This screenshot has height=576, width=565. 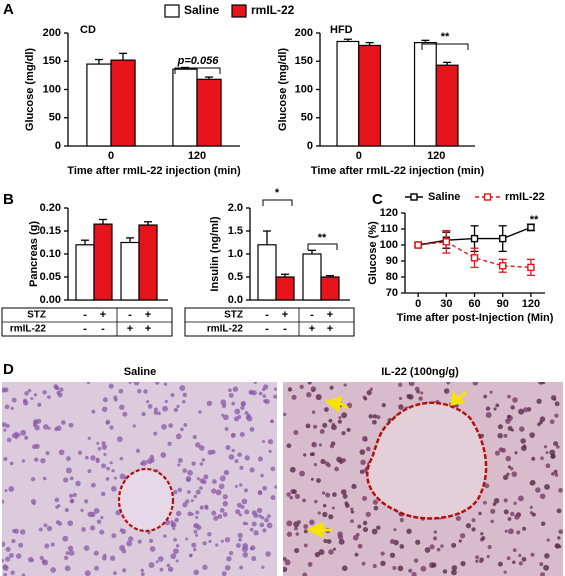 What do you see at coordinates (88, 30) in the screenshot?
I see `subtitle: CD` at bounding box center [88, 30].